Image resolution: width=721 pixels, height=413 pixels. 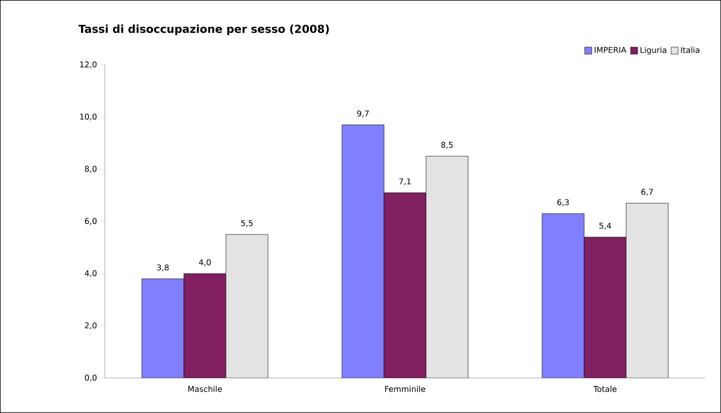 I want to click on chart-title: Tassi di disoccupazione per sesso (2008), so click(x=203, y=30).